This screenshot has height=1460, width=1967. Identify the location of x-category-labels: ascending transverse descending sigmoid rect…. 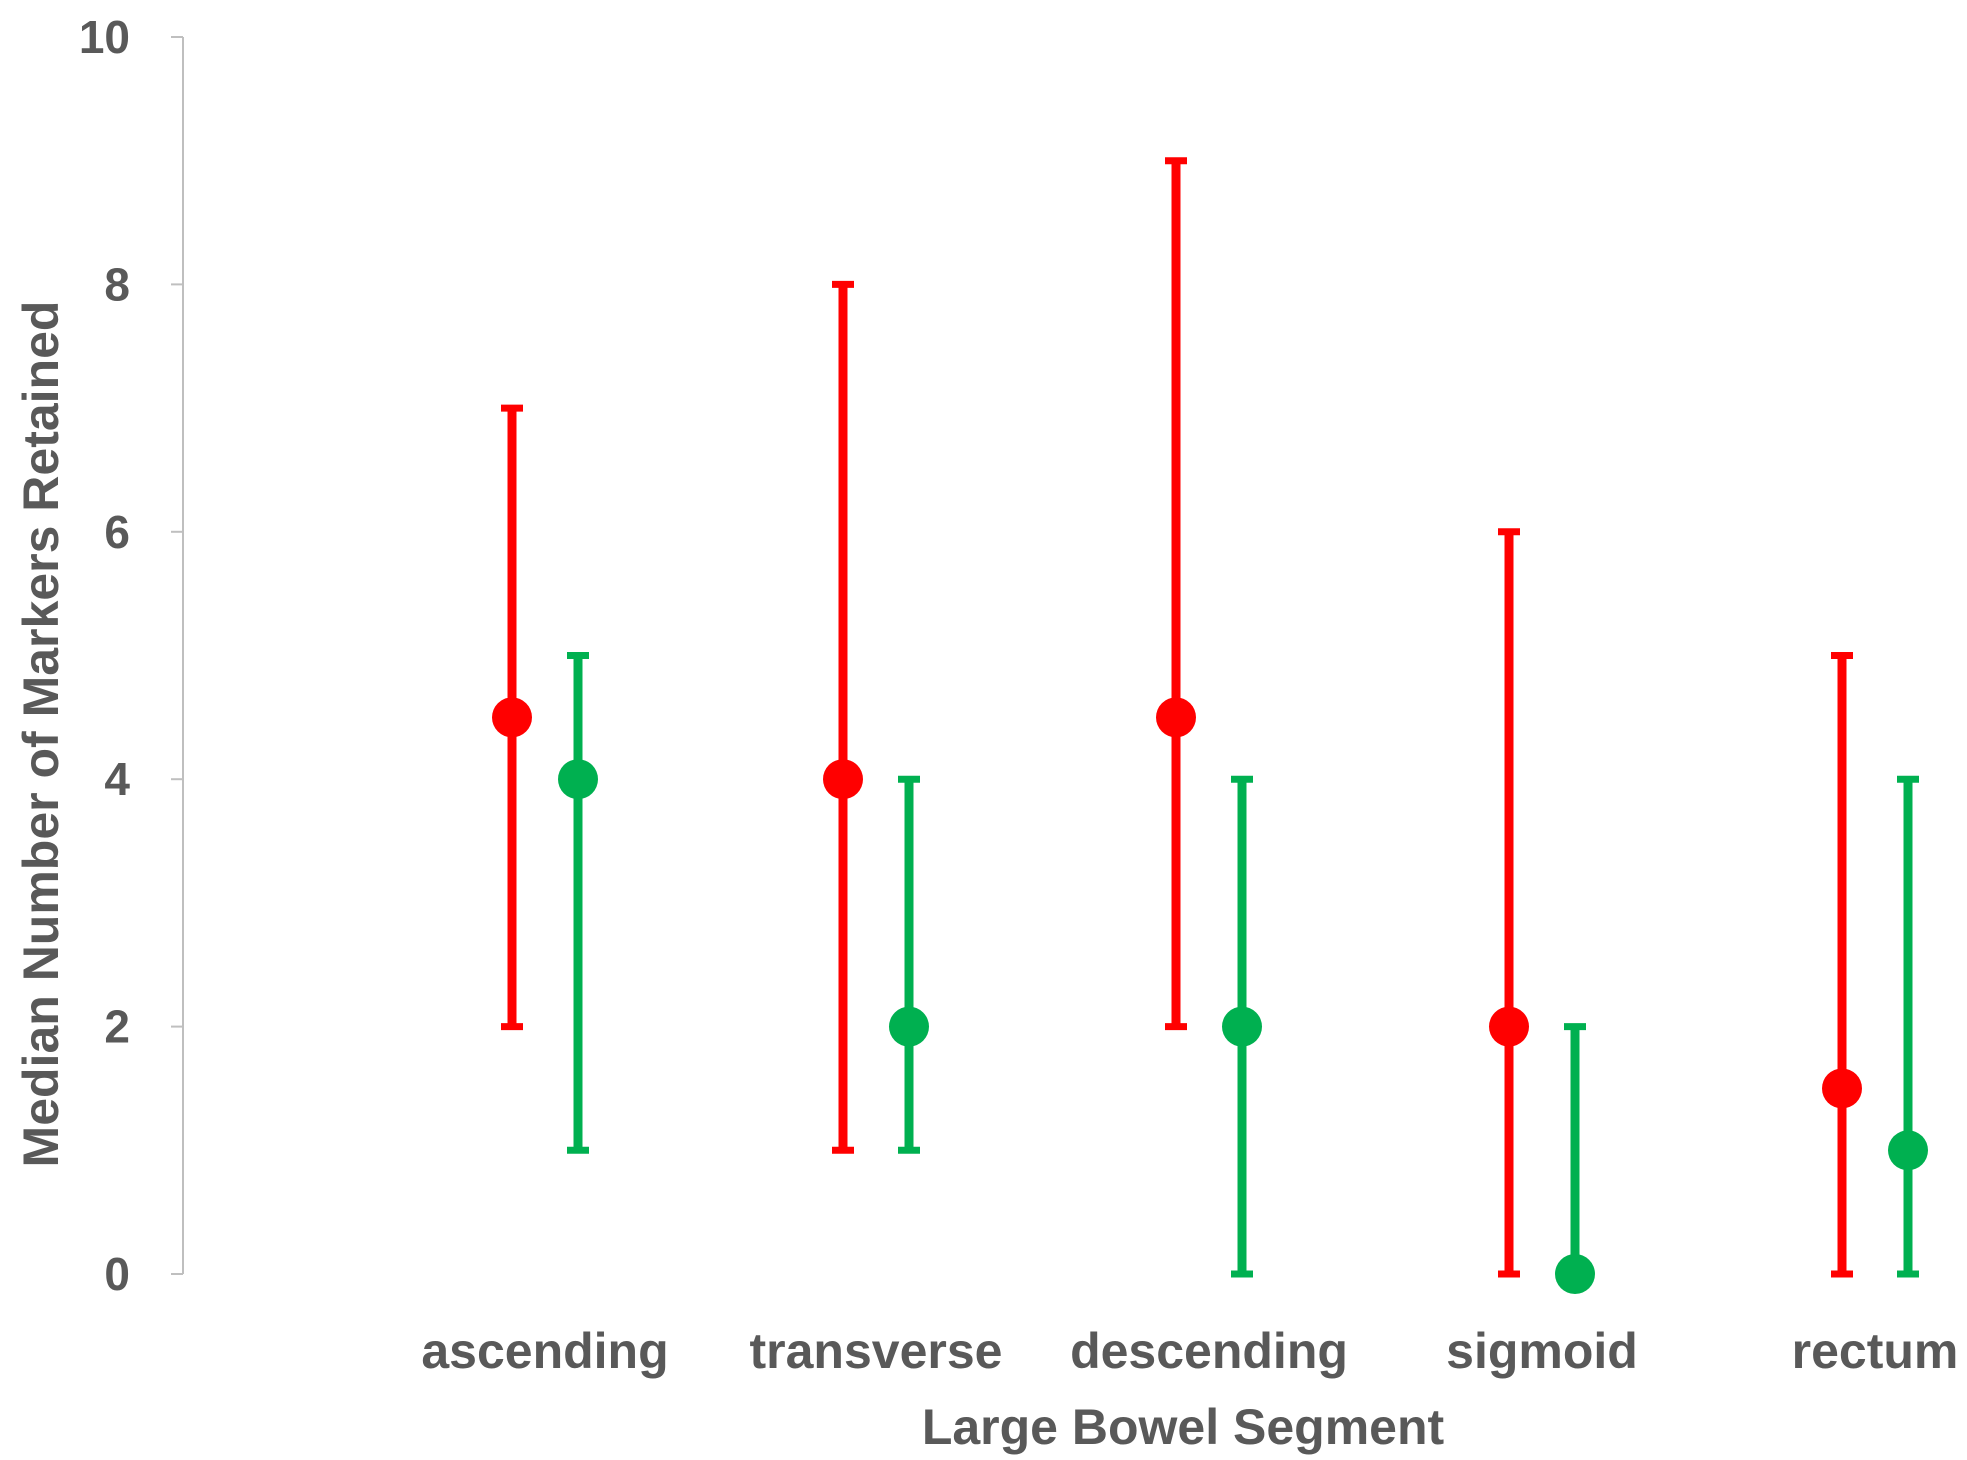
(1189, 1351).